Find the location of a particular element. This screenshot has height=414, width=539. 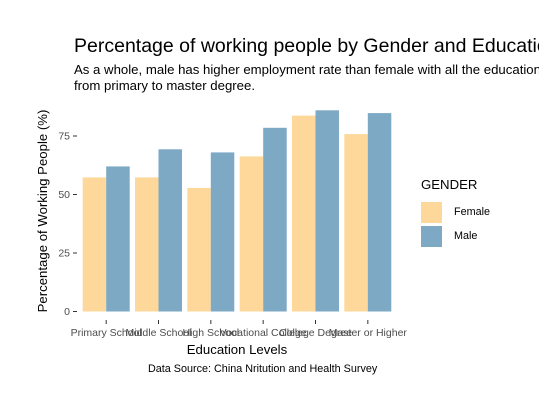

legend: GENDER Female Male is located at coordinates (455, 212).